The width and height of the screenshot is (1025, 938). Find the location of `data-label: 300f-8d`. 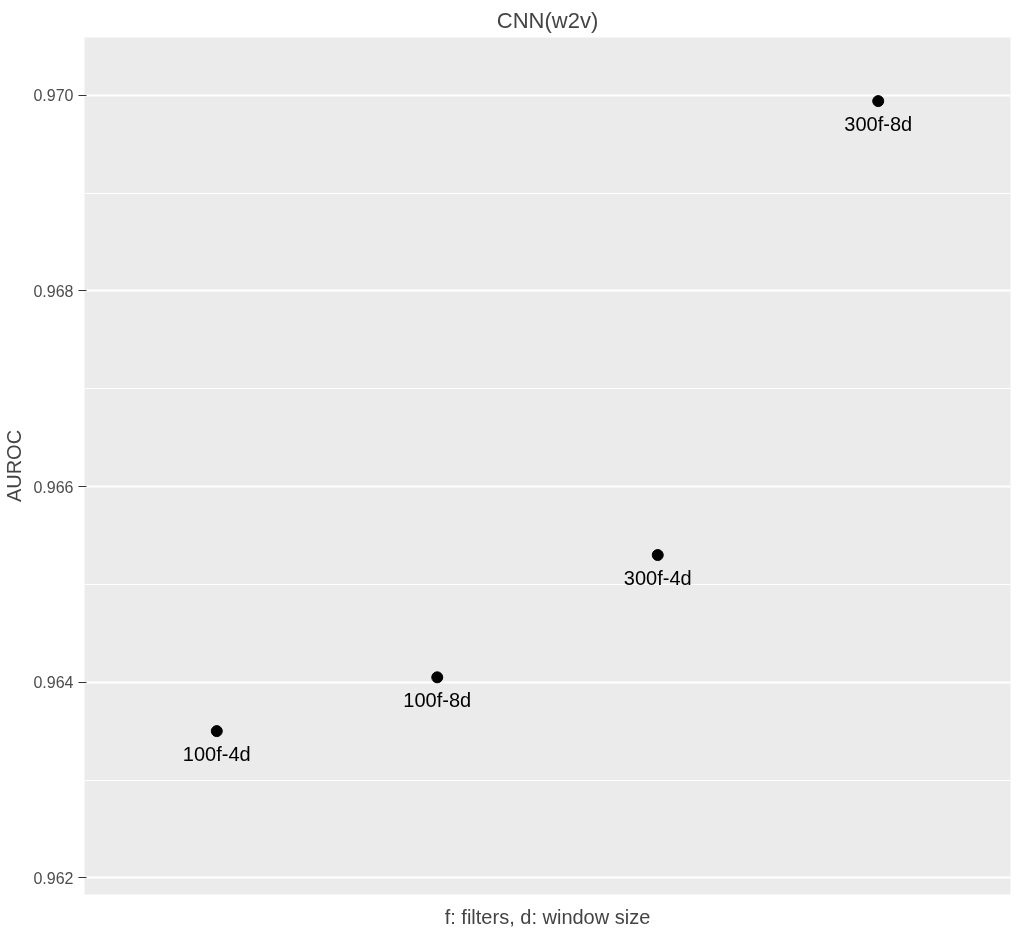

data-label: 300f-8d is located at coordinates (878, 124).